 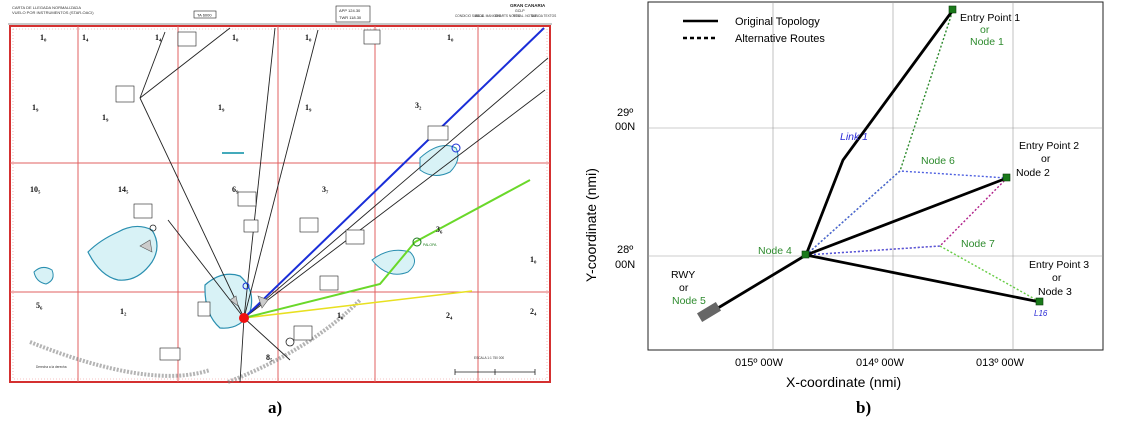 What do you see at coordinates (204, 274) in the screenshot?
I see `terrain-symbols` at bounding box center [204, 274].